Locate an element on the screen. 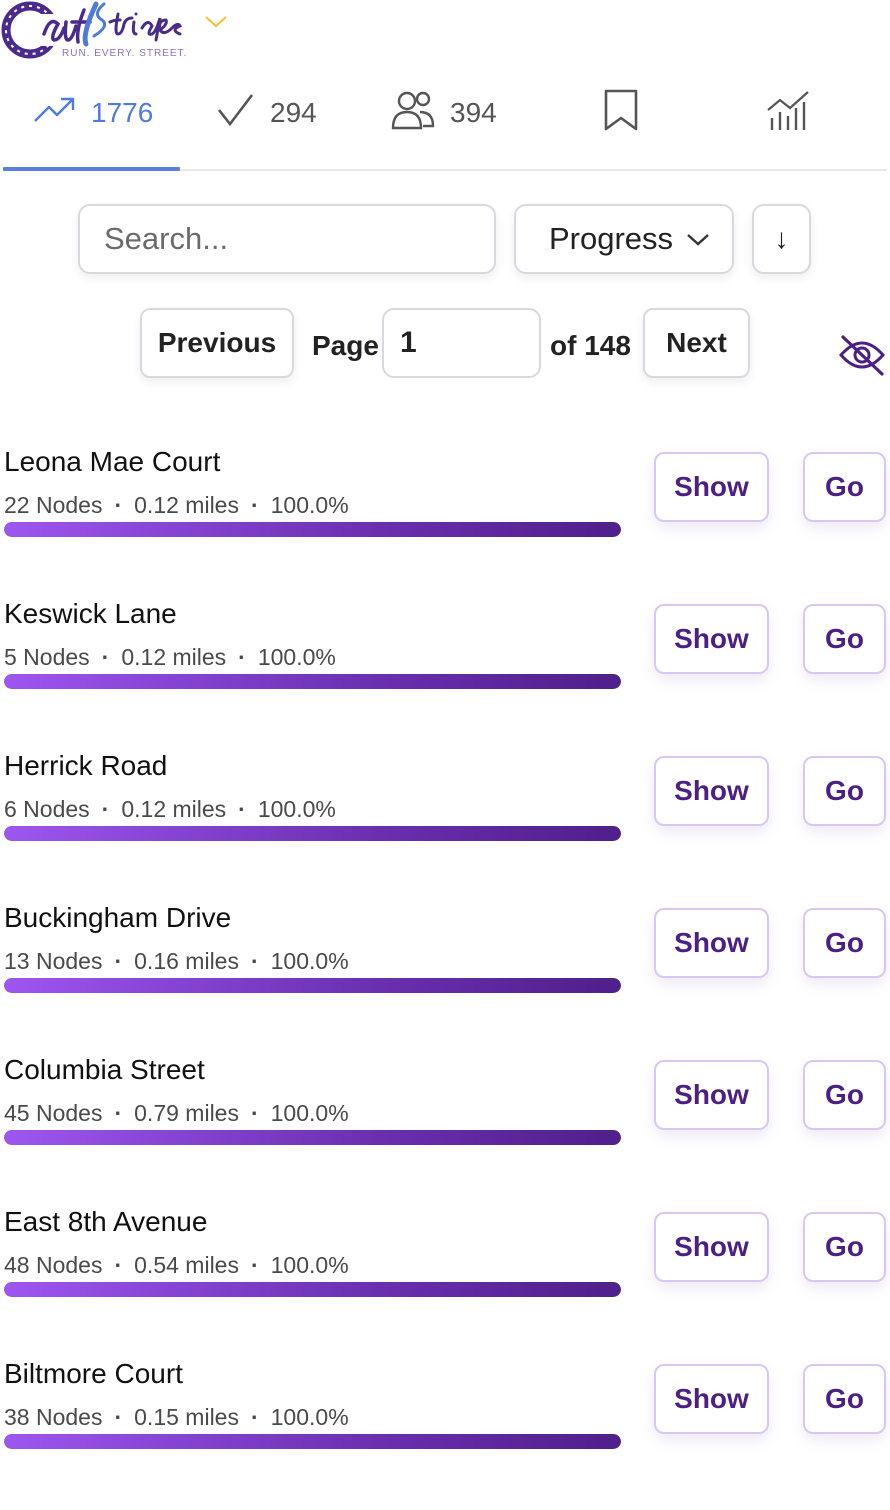 This screenshot has width=890, height=1510. street-meta: 48 Nodes · 0.54 miles · 100.0% is located at coordinates (176, 1265).